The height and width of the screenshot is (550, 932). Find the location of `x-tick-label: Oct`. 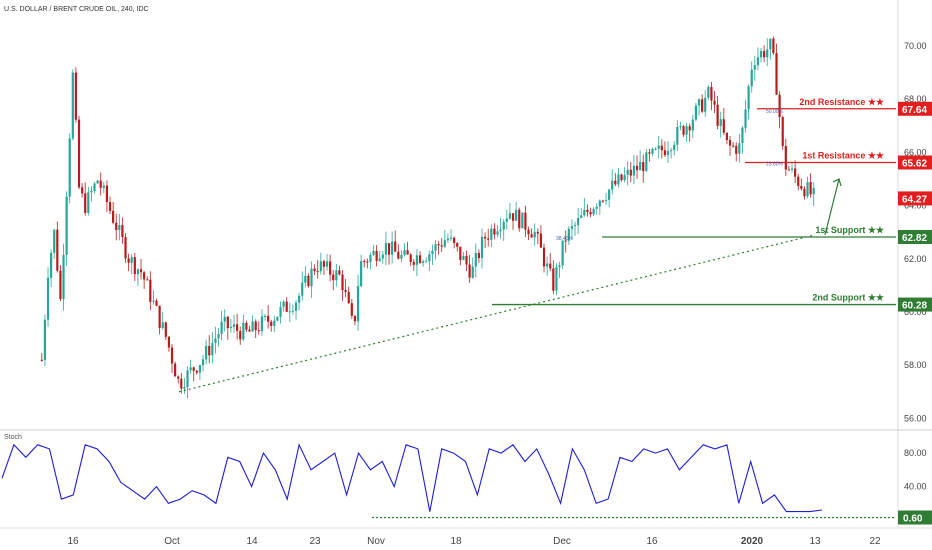

x-tick-label: Oct is located at coordinates (172, 541).